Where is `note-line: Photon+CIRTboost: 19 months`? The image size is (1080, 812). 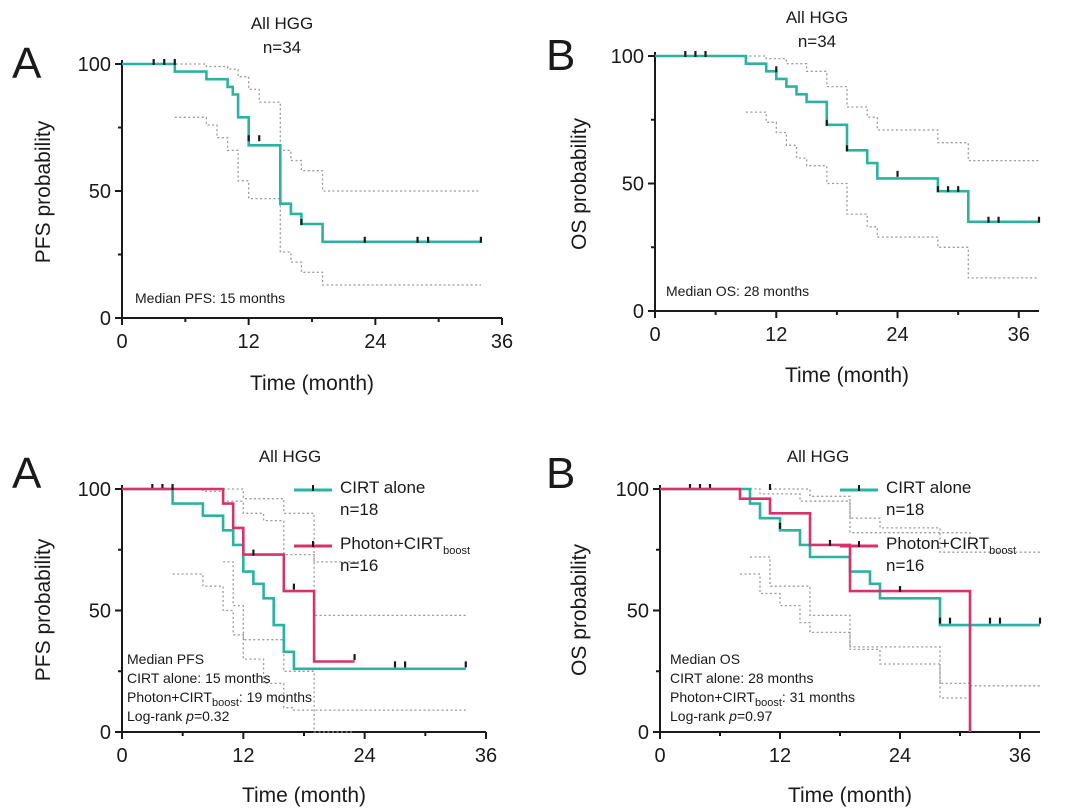
note-line: Photon+CIRTboost: 19 months is located at coordinates (219, 699).